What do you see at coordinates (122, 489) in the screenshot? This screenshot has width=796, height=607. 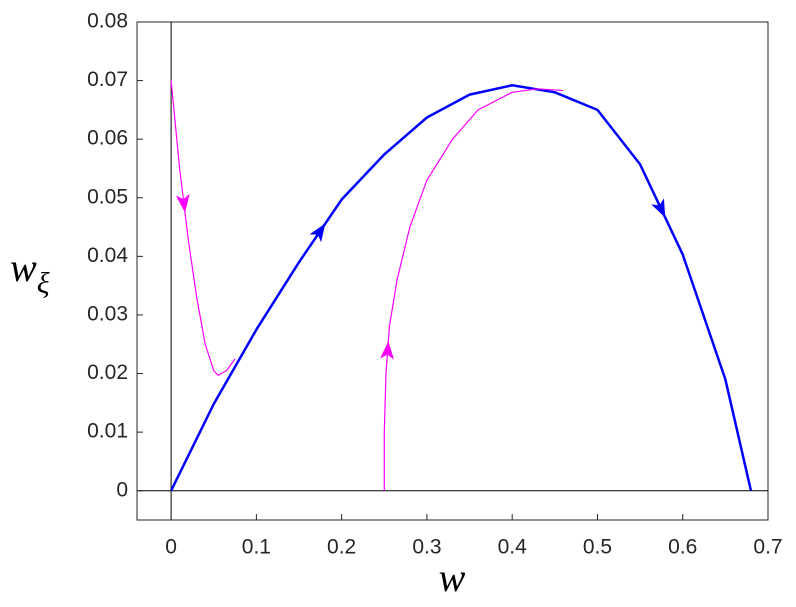 I see `y-tick-label: 0` at bounding box center [122, 489].